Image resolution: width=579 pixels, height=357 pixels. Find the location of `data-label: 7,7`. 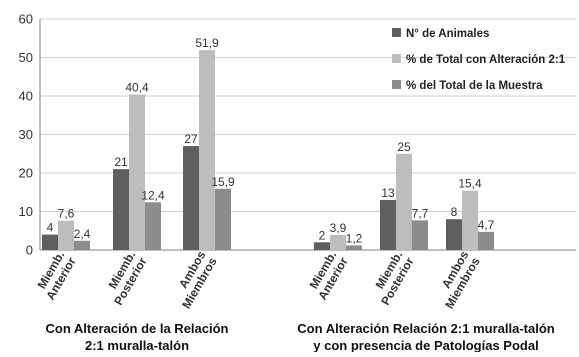

data-label: 7,7 is located at coordinates (420, 213).